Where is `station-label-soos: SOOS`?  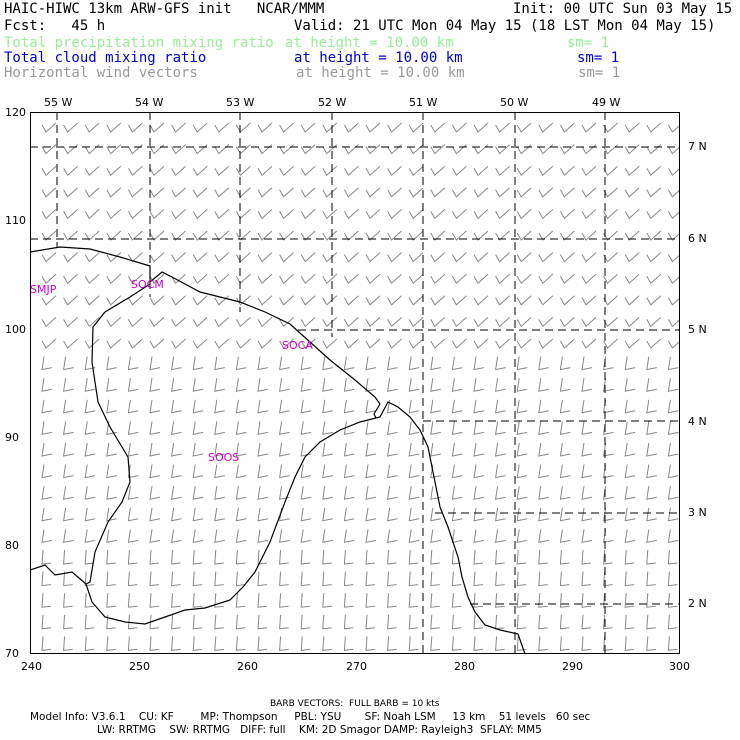 station-label-soos: SOOS is located at coordinates (224, 457).